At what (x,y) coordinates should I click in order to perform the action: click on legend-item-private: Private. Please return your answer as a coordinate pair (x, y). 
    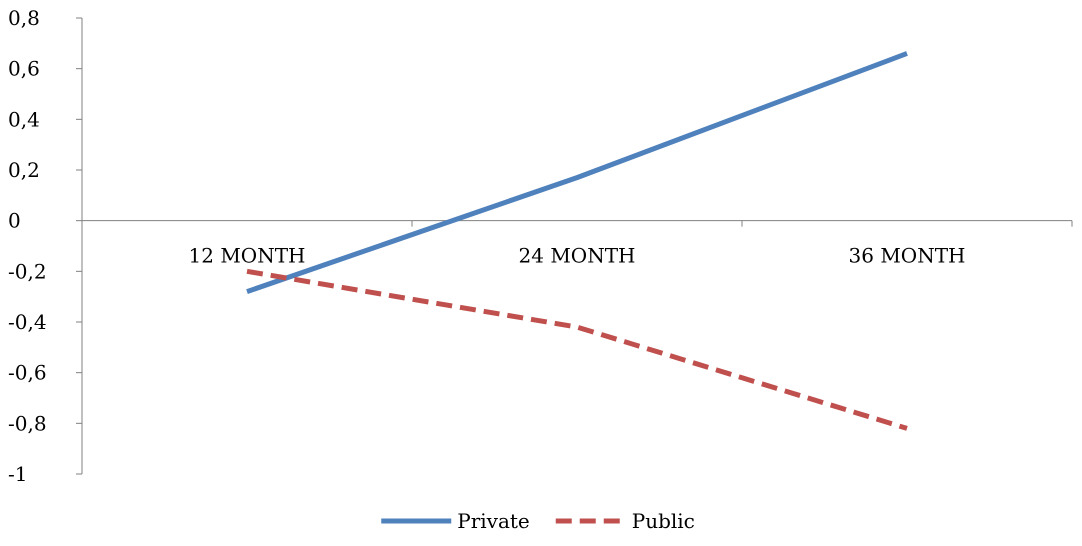
    Looking at the image, I should click on (455, 521).